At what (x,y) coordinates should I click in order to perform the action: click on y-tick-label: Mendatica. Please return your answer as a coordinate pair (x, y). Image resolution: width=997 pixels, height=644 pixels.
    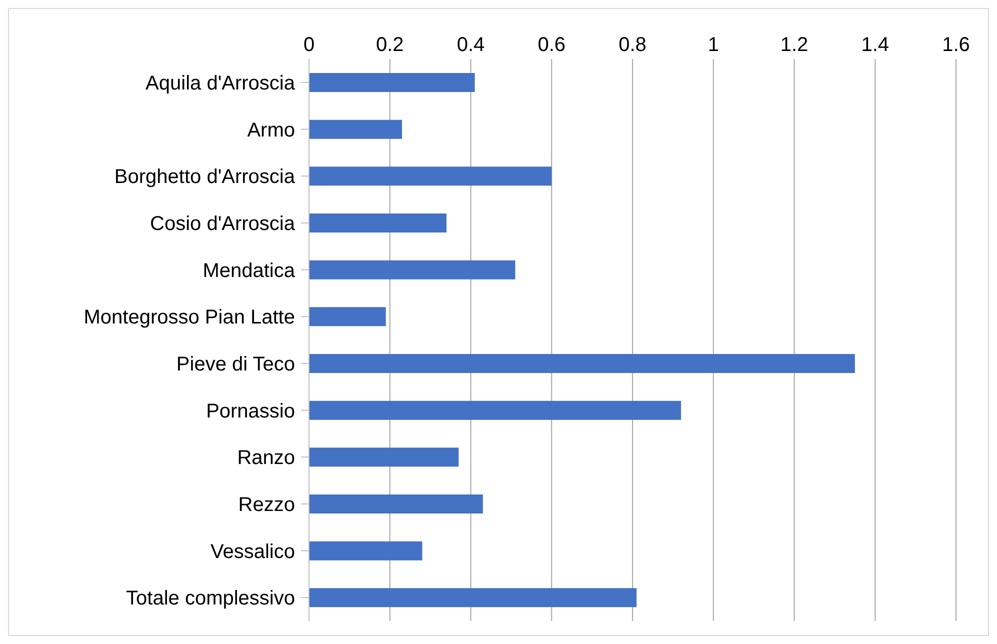
    Looking at the image, I should click on (249, 271).